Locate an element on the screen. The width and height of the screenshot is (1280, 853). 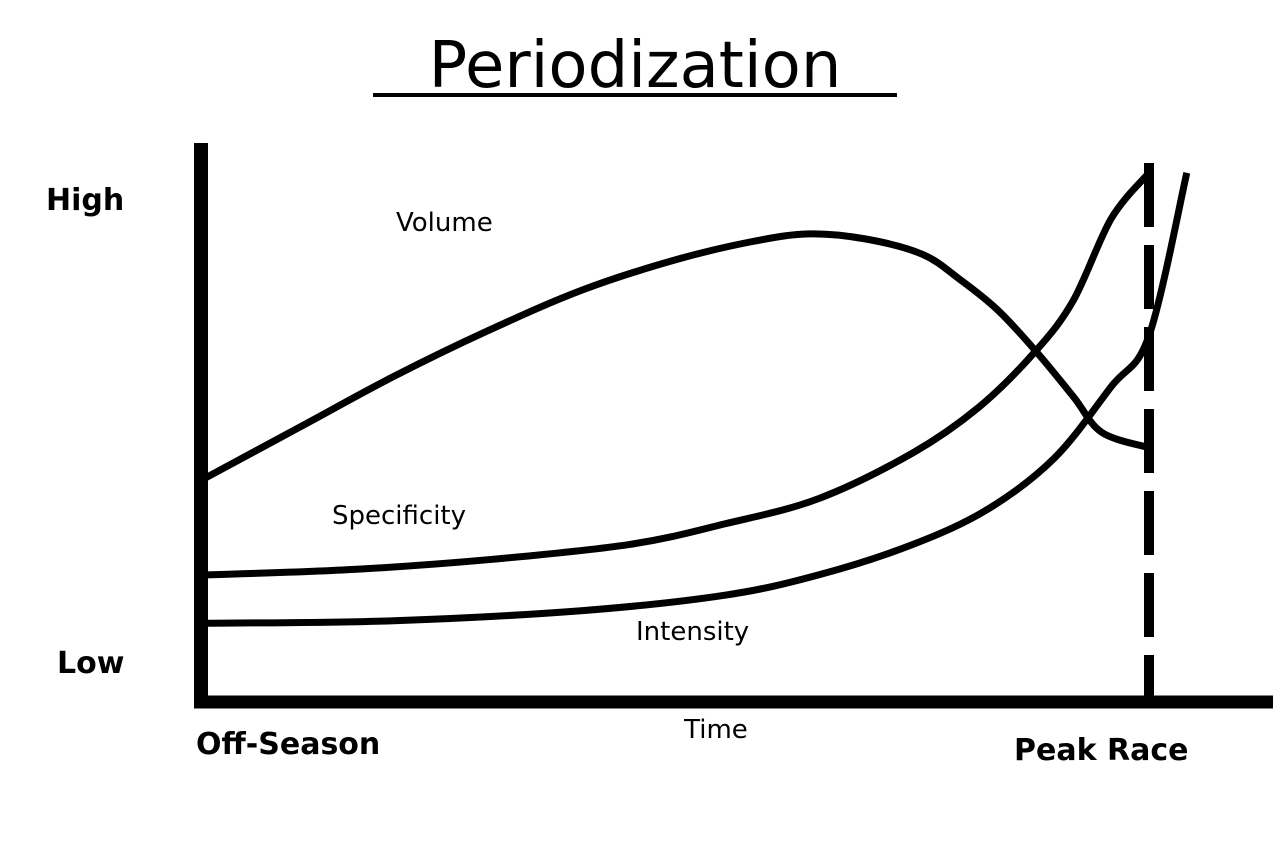
x-tick-label-peak-race: Peak Race is located at coordinates (1101, 750).